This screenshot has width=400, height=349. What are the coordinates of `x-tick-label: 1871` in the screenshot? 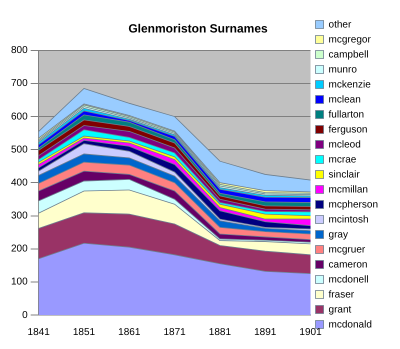 It's located at (174, 332).